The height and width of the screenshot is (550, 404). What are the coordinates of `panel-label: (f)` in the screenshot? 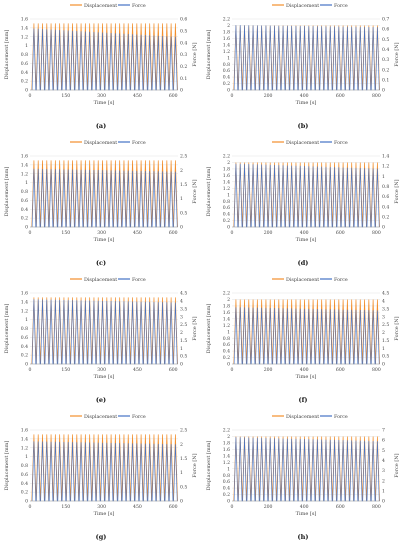 It's located at (303, 400).